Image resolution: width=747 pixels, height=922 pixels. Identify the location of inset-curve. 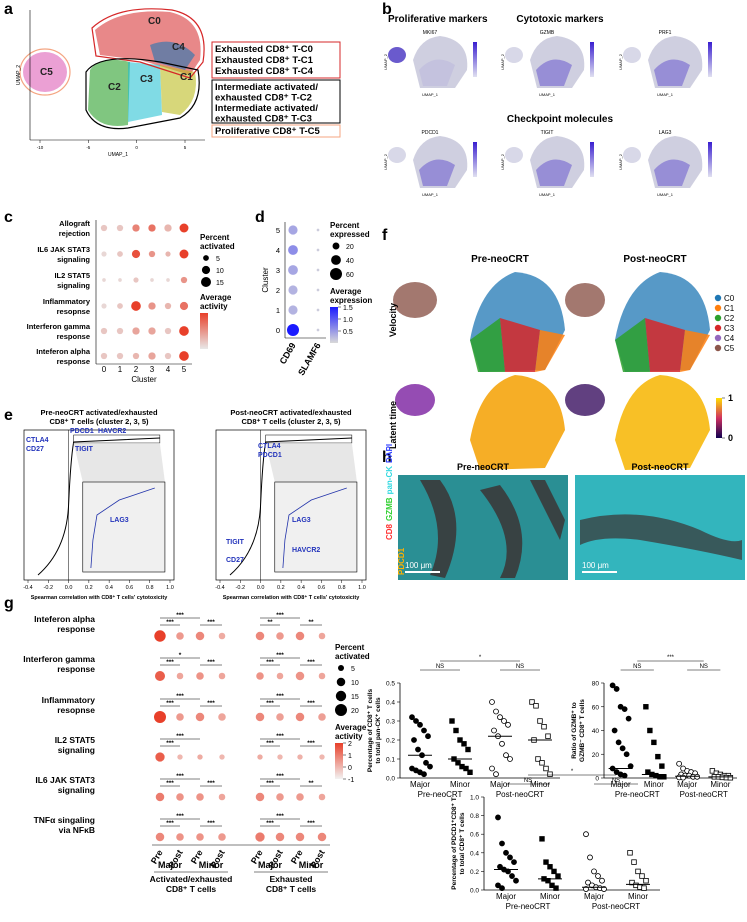
(122, 528).